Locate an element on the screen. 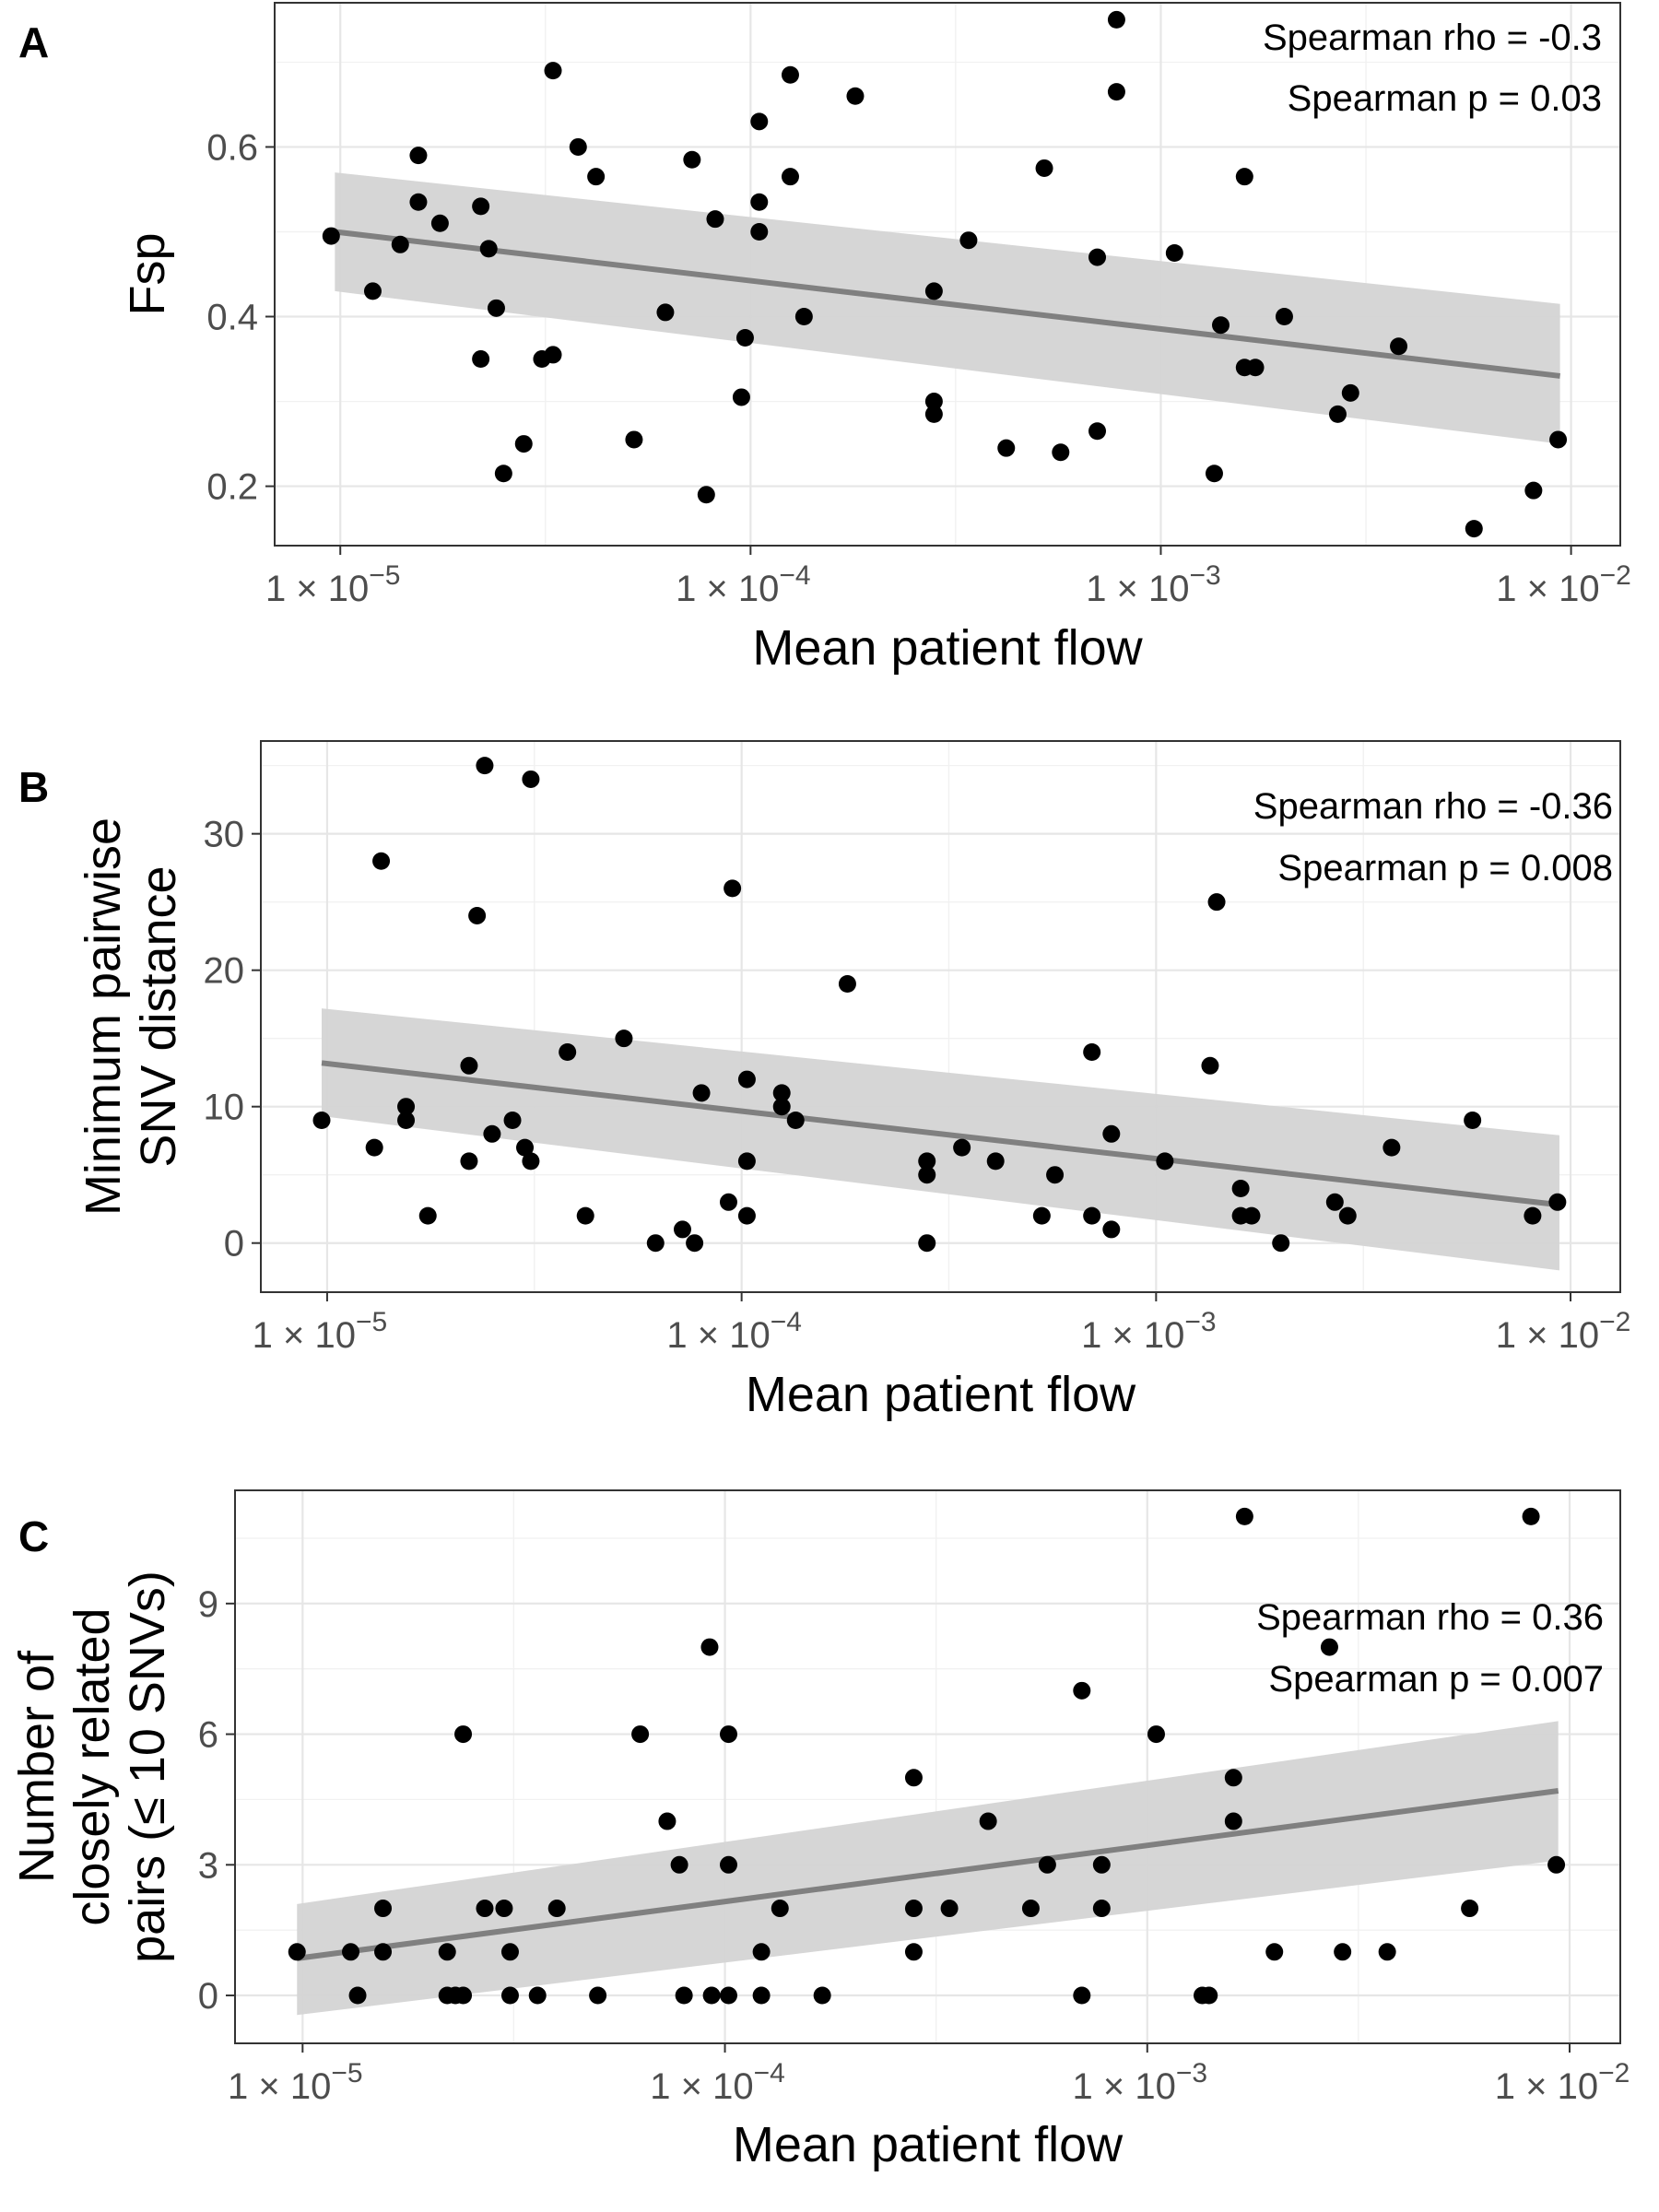 The height and width of the screenshot is (2212, 1659). x-tick-label: 1 × 10⁻³ is located at coordinates (1153, 584).